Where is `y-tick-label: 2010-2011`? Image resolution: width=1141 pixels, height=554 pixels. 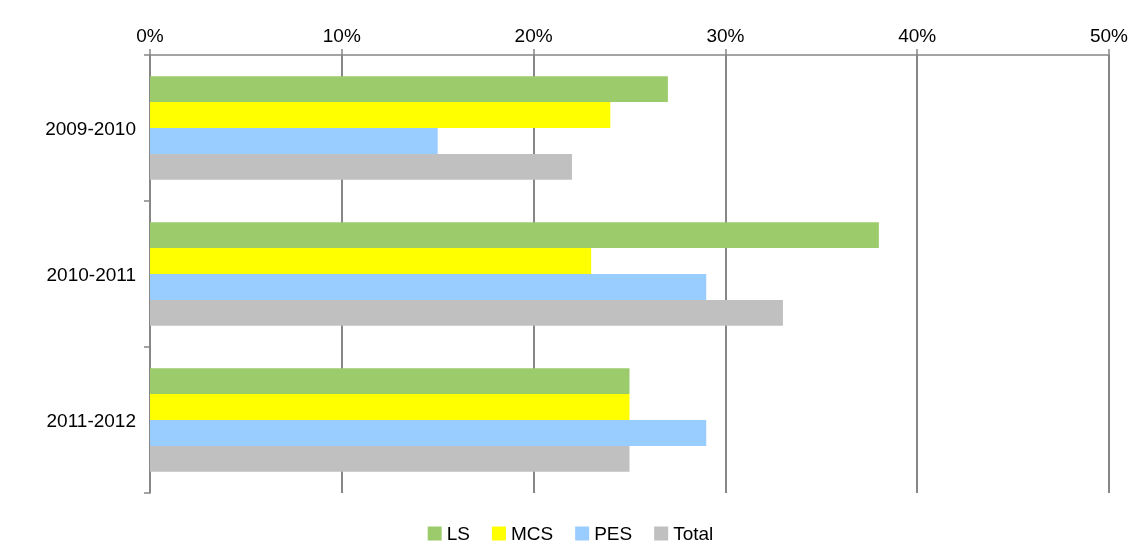
y-tick-label: 2010-2011 is located at coordinates (91, 274).